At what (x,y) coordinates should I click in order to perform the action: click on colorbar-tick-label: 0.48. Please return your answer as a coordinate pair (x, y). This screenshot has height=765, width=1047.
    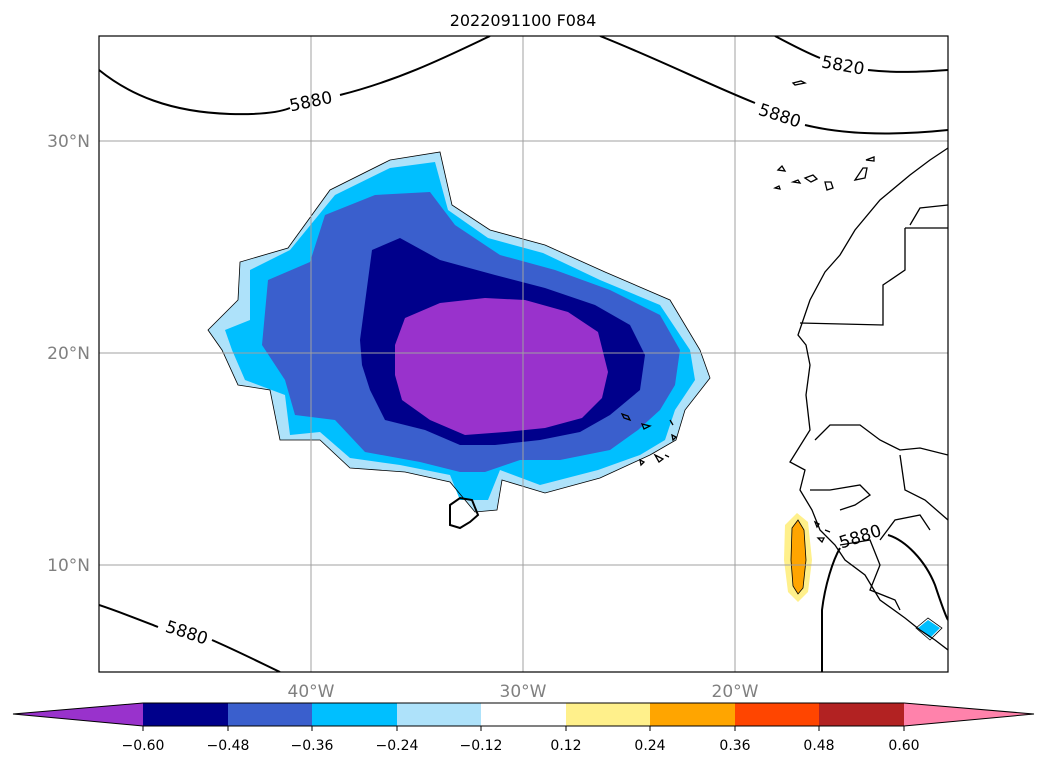
    Looking at the image, I should click on (818, 746).